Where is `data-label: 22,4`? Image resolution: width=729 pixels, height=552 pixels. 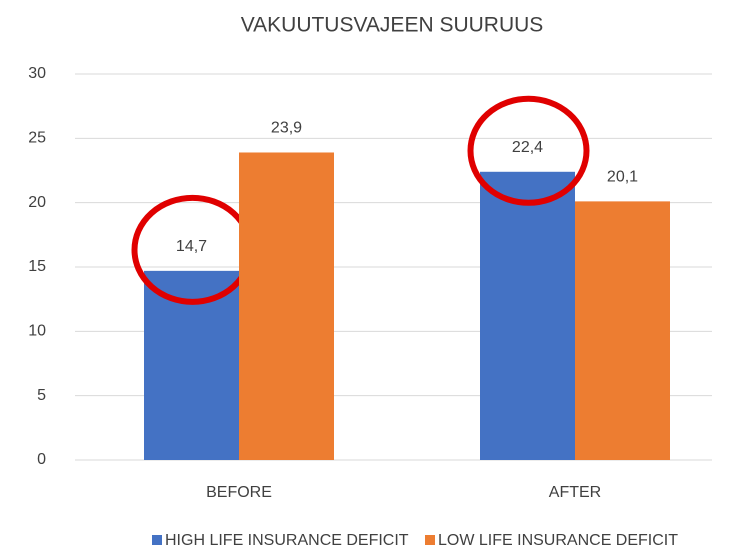
data-label: 22,4 is located at coordinates (527, 147).